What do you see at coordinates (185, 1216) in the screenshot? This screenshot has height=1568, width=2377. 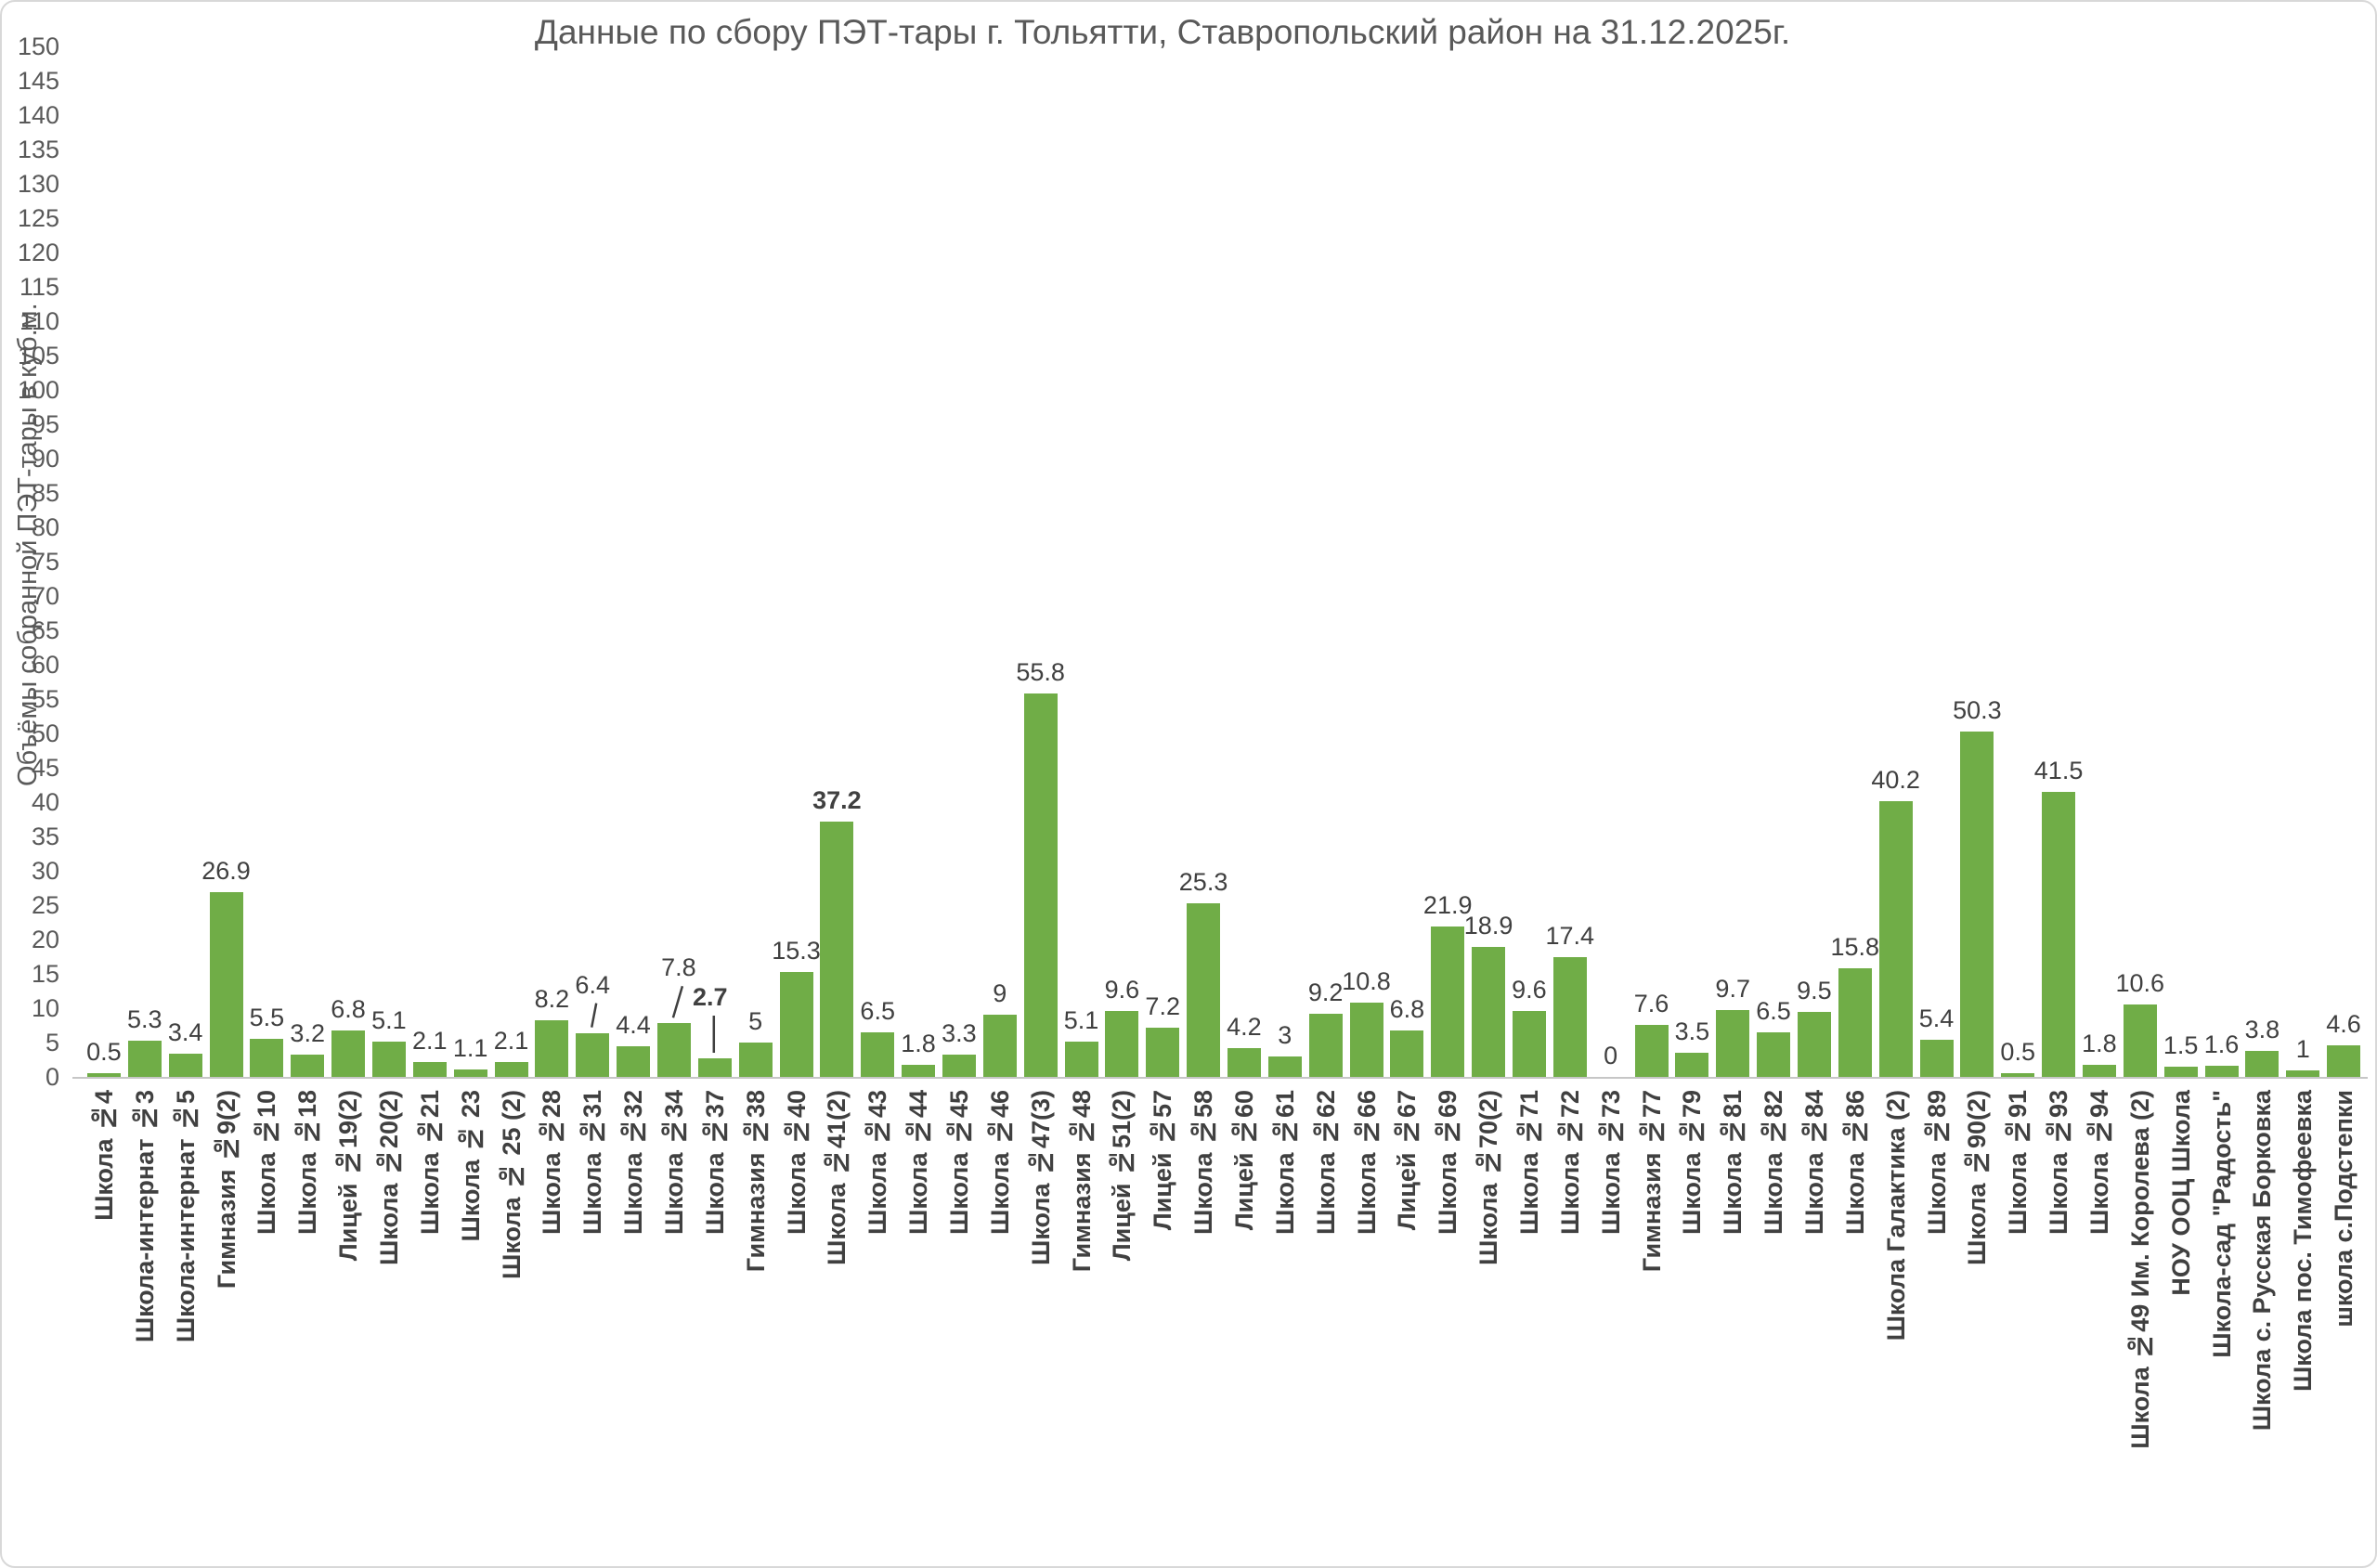 I see `category-label-Школа-интернат №5: Школа-интернат №5` at bounding box center [185, 1216].